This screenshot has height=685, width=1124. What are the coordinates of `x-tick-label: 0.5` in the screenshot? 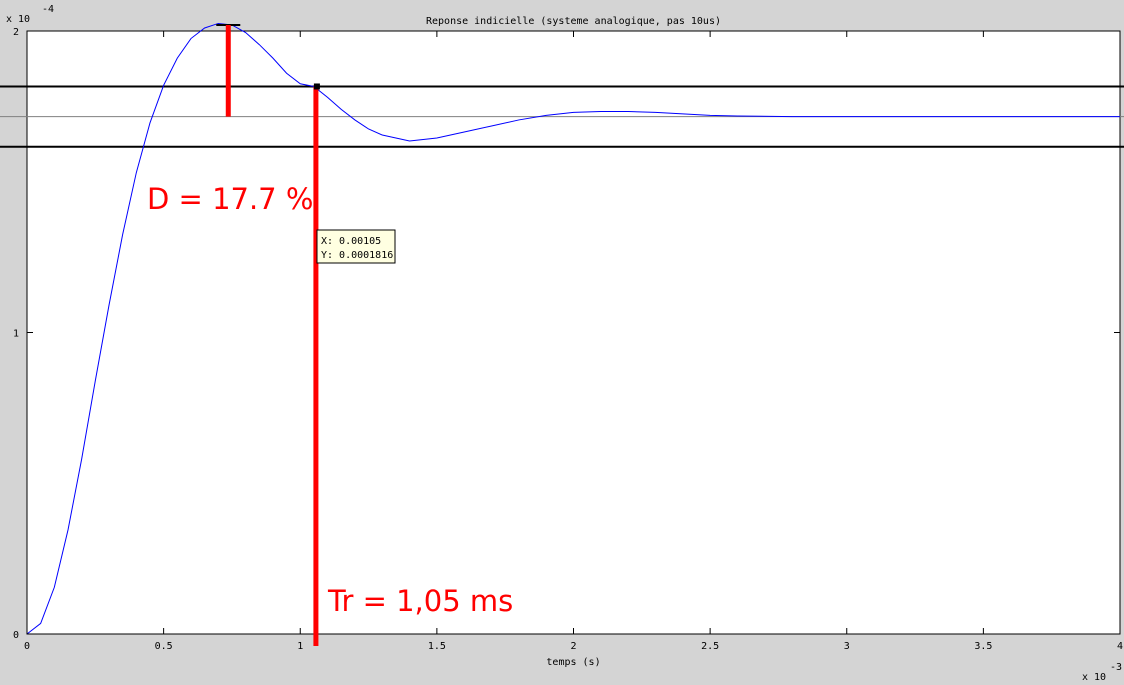 It's located at (164, 646).